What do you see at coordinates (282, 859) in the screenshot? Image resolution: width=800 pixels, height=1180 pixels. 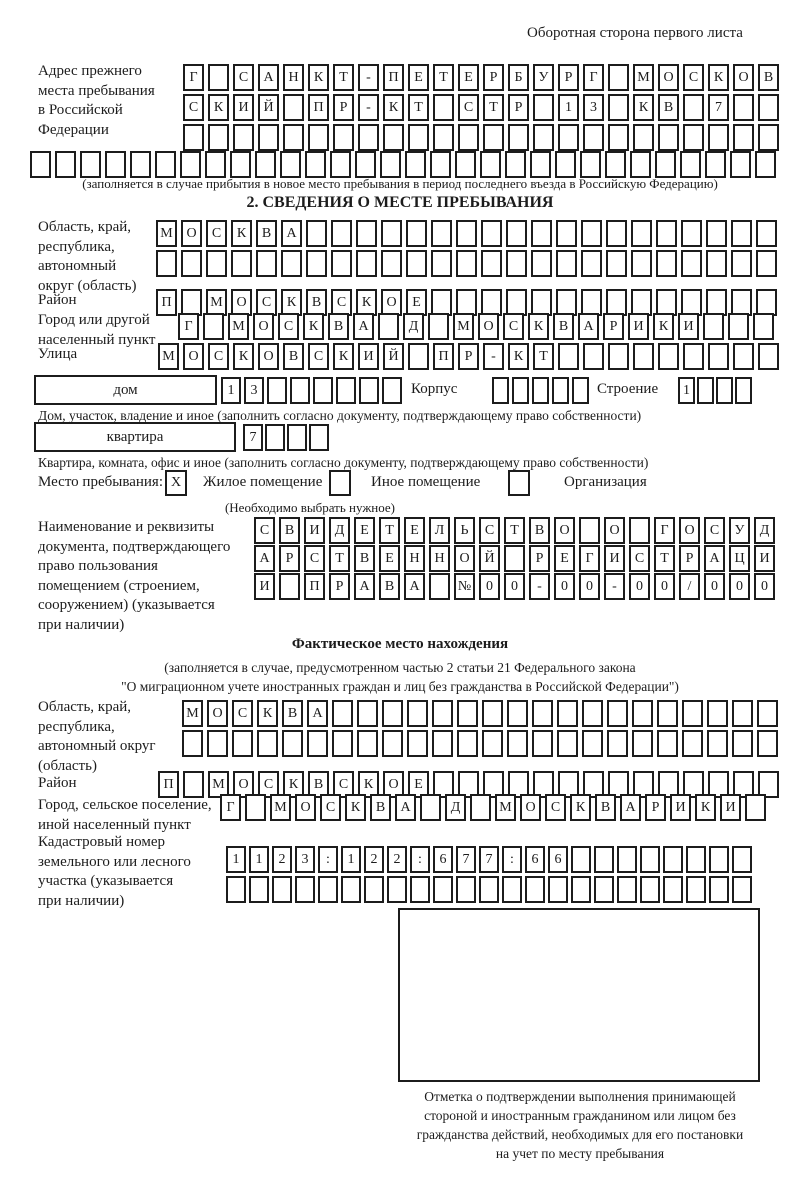 I see `char-cell: 2` at bounding box center [282, 859].